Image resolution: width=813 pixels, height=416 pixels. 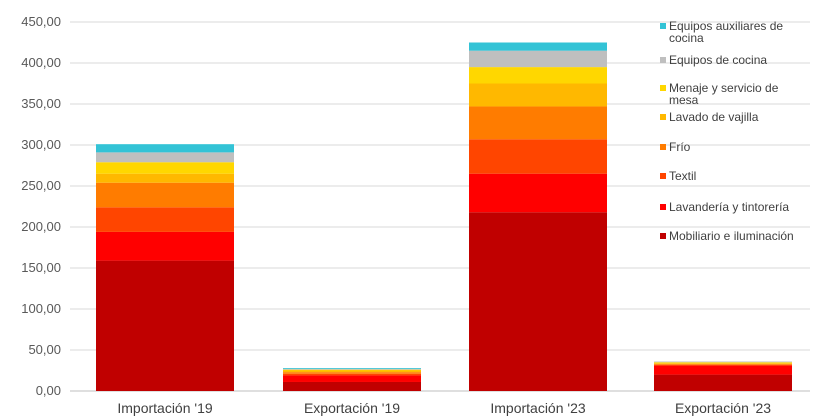 I want to click on legend-label: Equipos auxiliares de cocina, so click(x=726, y=32).